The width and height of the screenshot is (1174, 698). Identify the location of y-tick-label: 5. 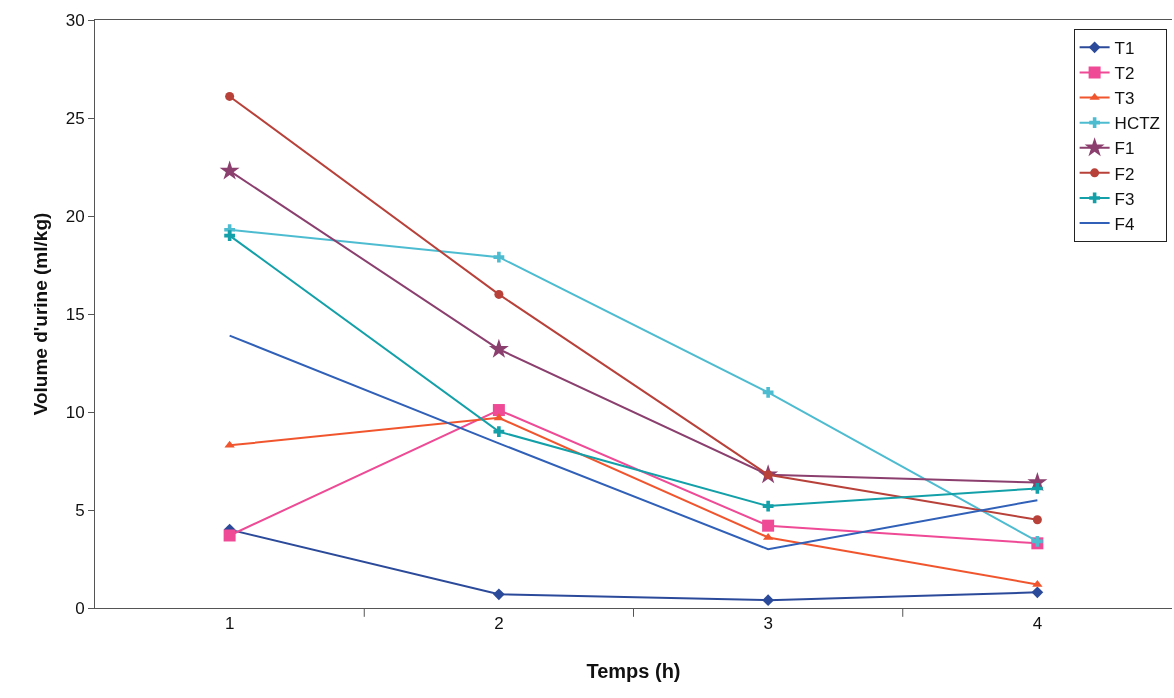
(80, 510).